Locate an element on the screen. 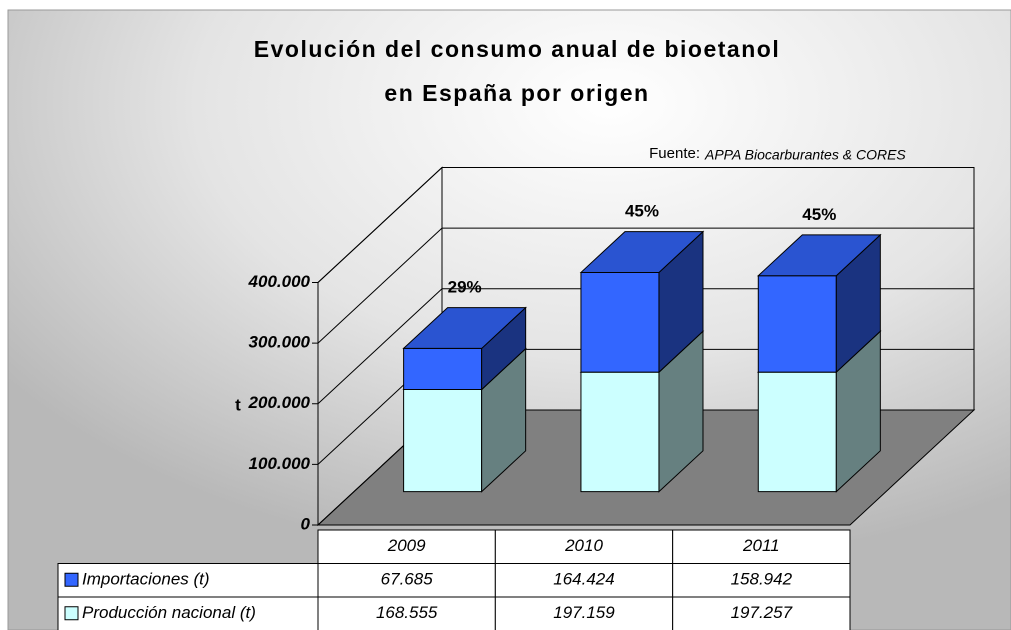  chart-title: Evolución del consumo anual de bioetanol is located at coordinates (517, 49).